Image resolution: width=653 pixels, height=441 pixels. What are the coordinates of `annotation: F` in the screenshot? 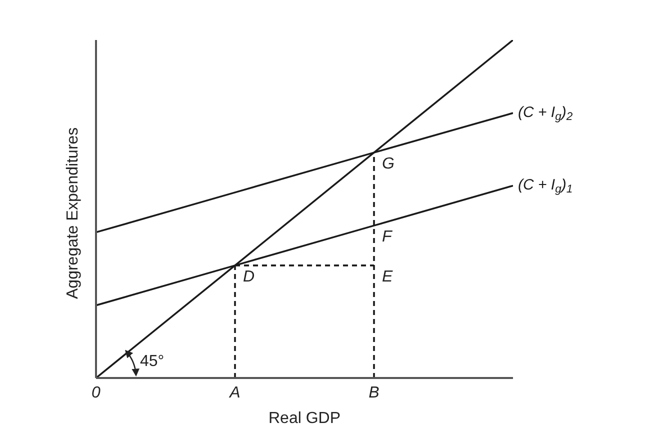 It's located at (387, 237).